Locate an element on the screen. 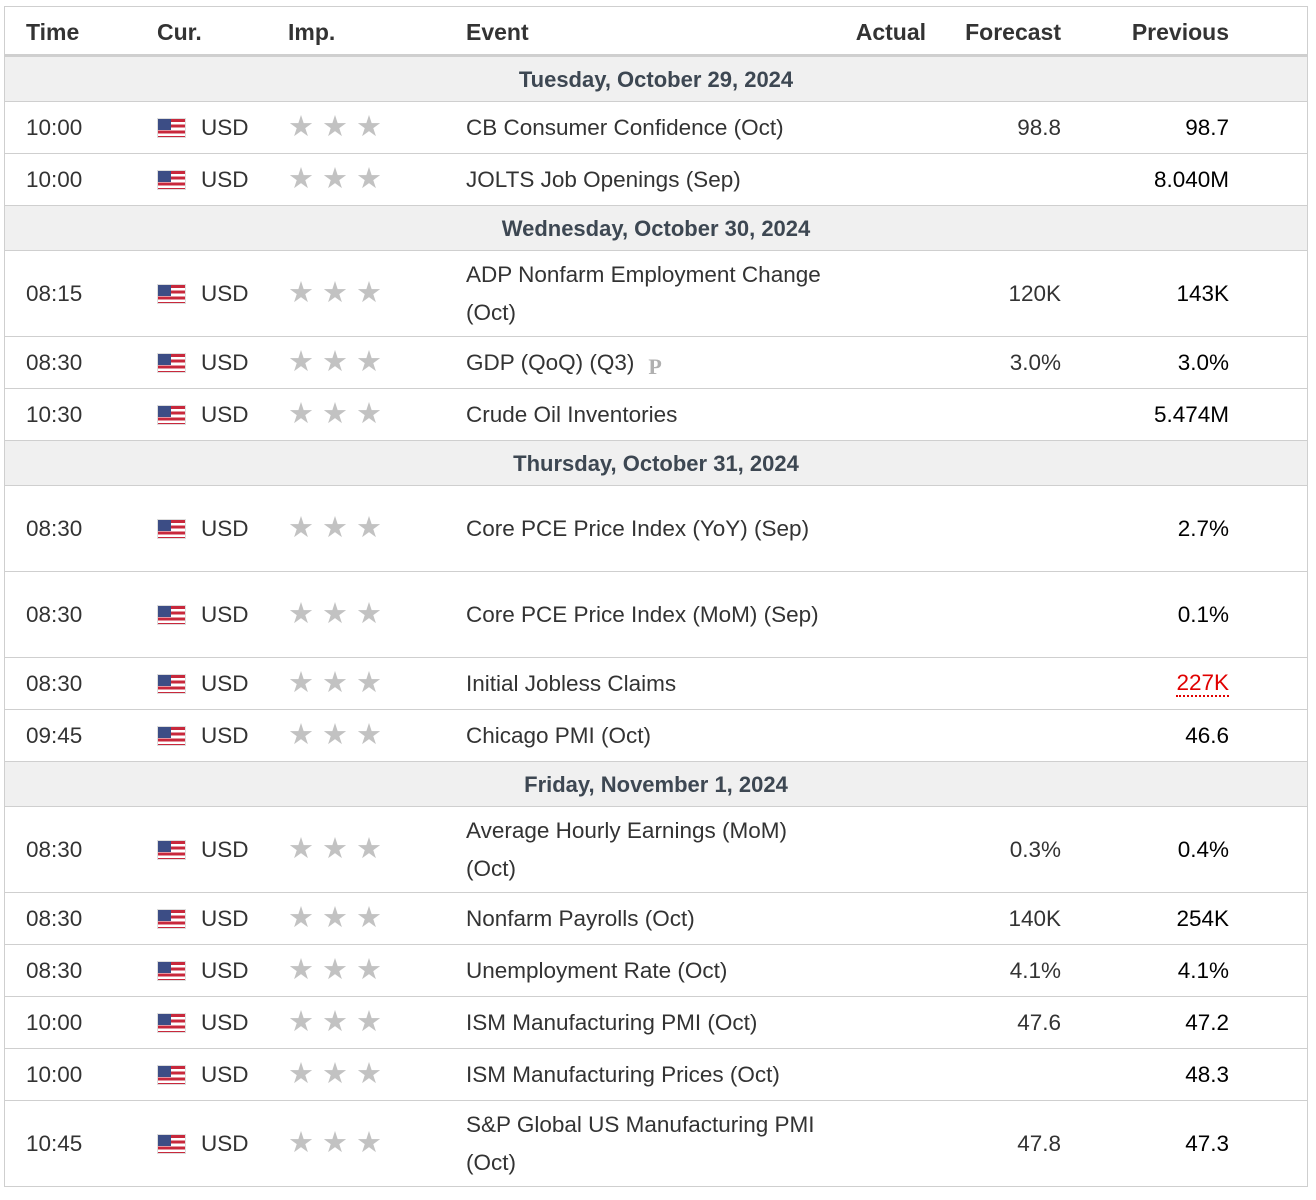  day-header-row: Wednesday, October 30, 2024 is located at coordinates (656, 227).